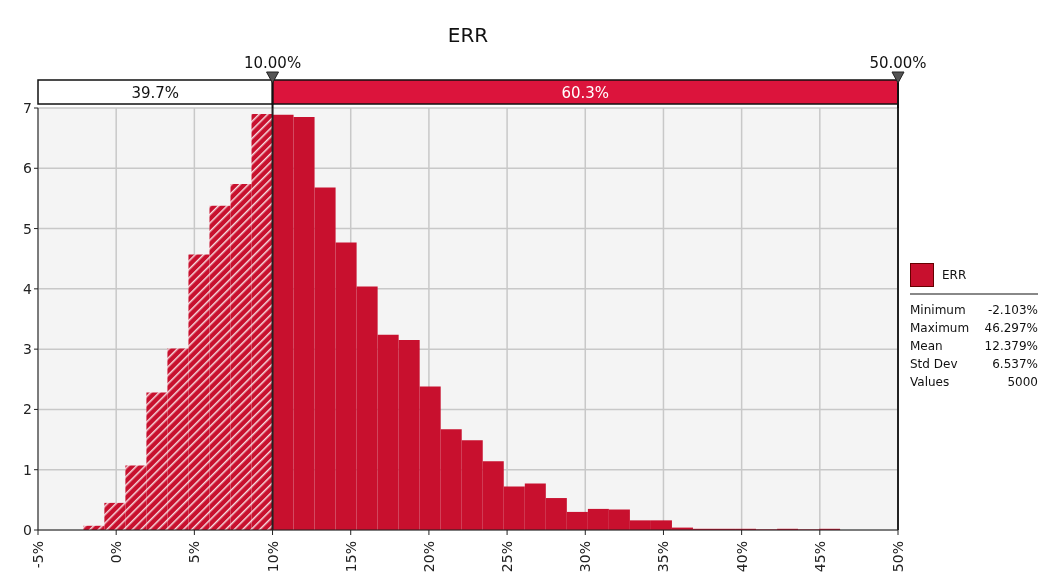 The image size is (1047, 586). What do you see at coordinates (930, 382) in the screenshot?
I see `text: Values` at bounding box center [930, 382].